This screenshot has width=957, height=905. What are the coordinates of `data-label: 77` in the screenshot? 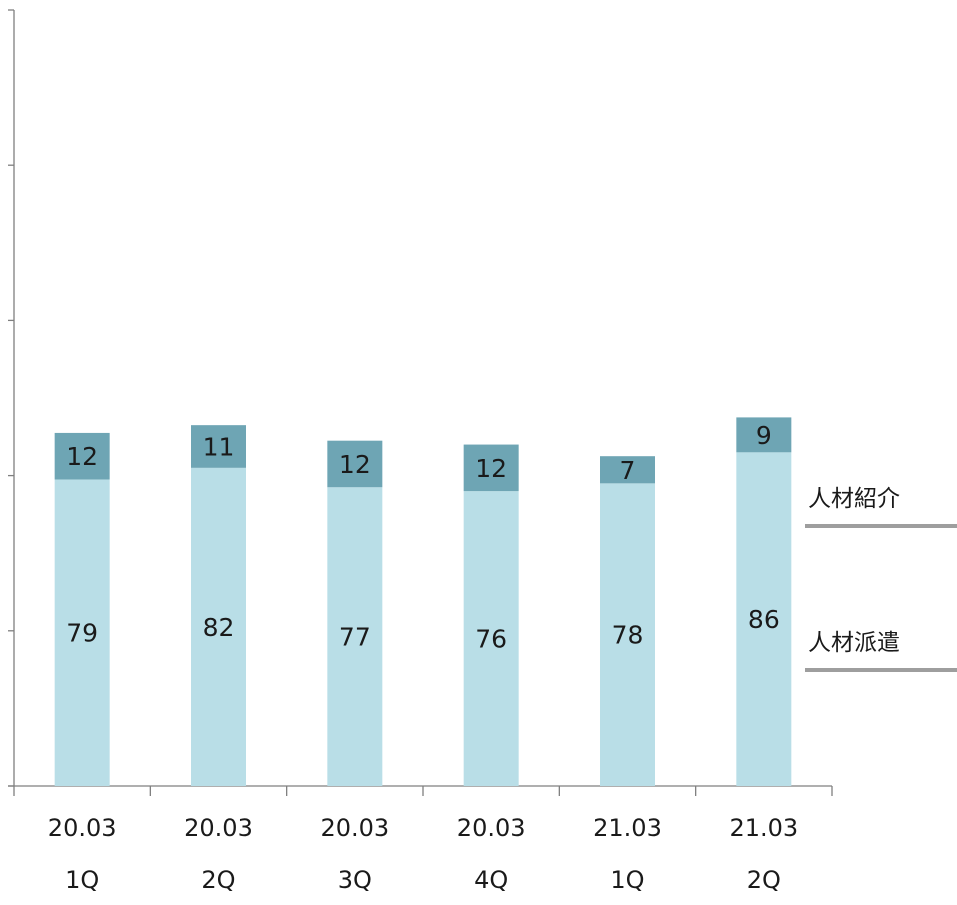 It's located at (355, 637).